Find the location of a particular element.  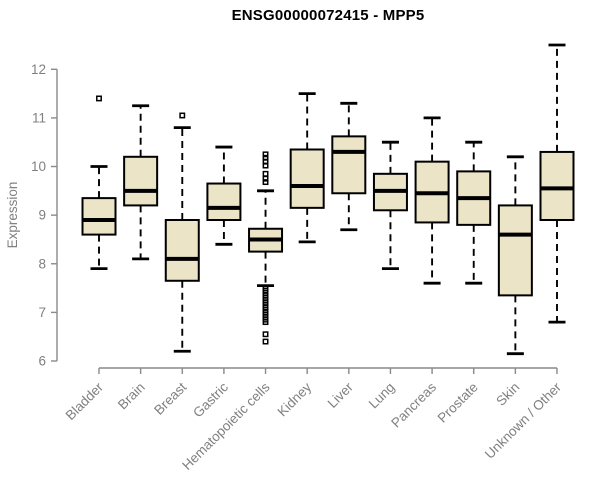

x-category-label-bladder: Bladder is located at coordinates (85, 401).